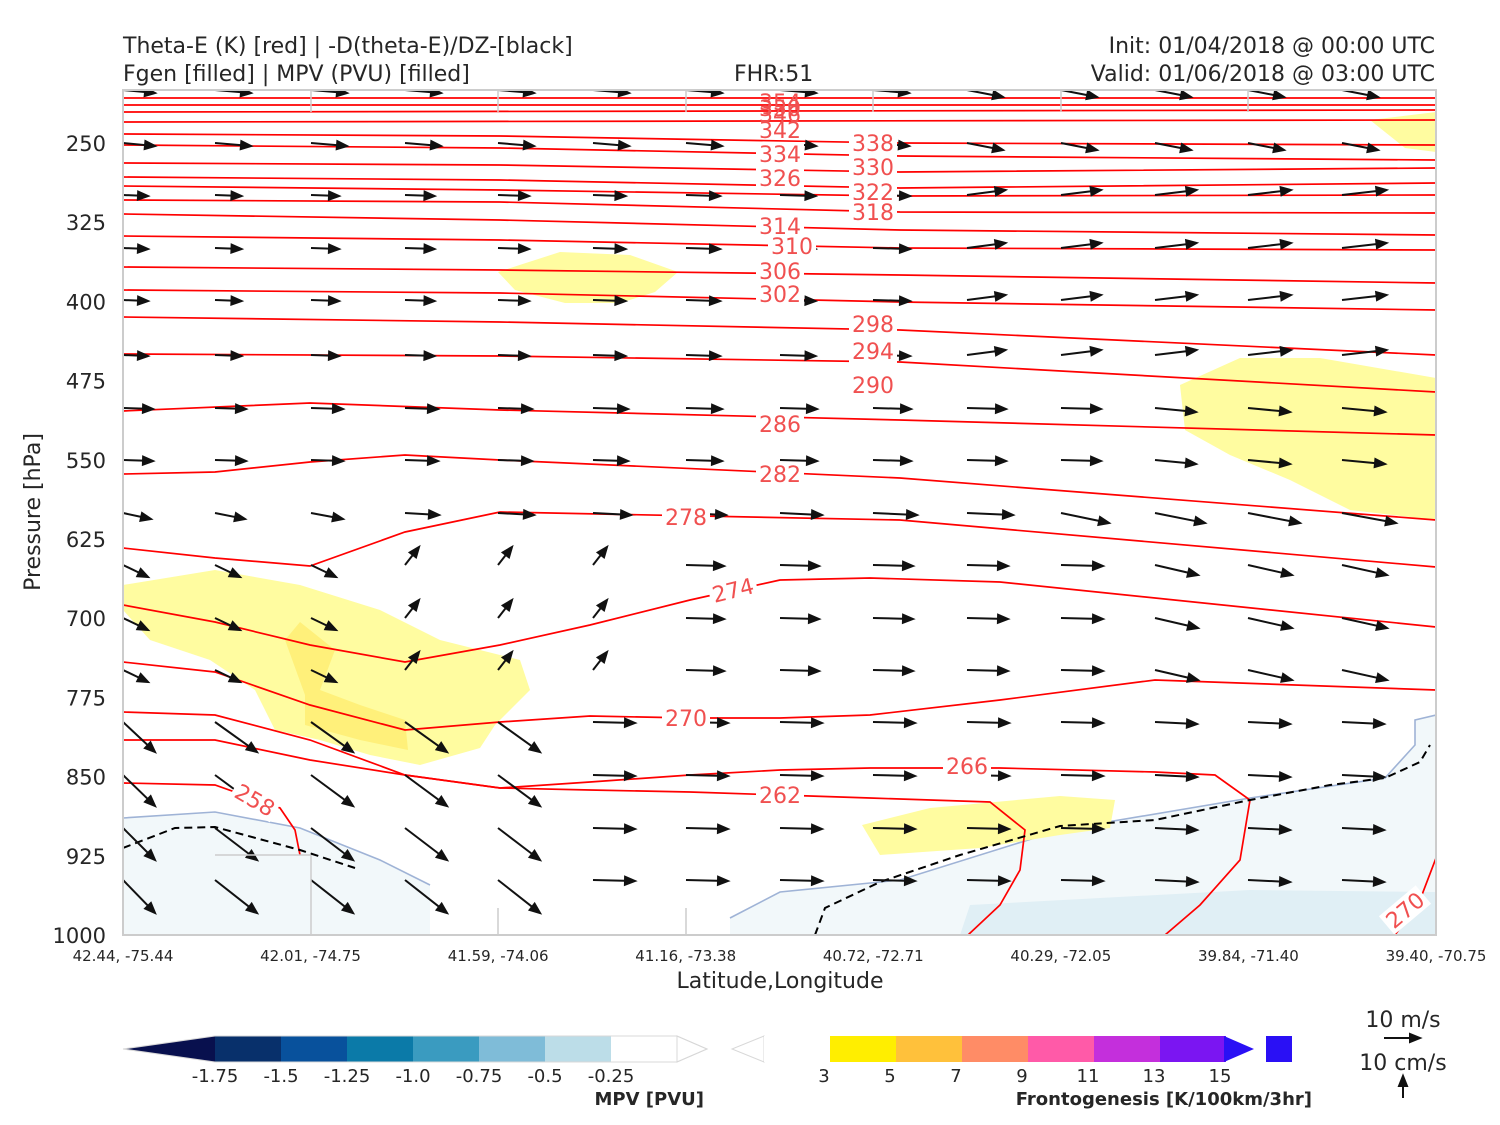 The height and width of the screenshot is (1125, 1500). I want to click on x-tick-label: 40.72, -72.71, so click(873, 956).